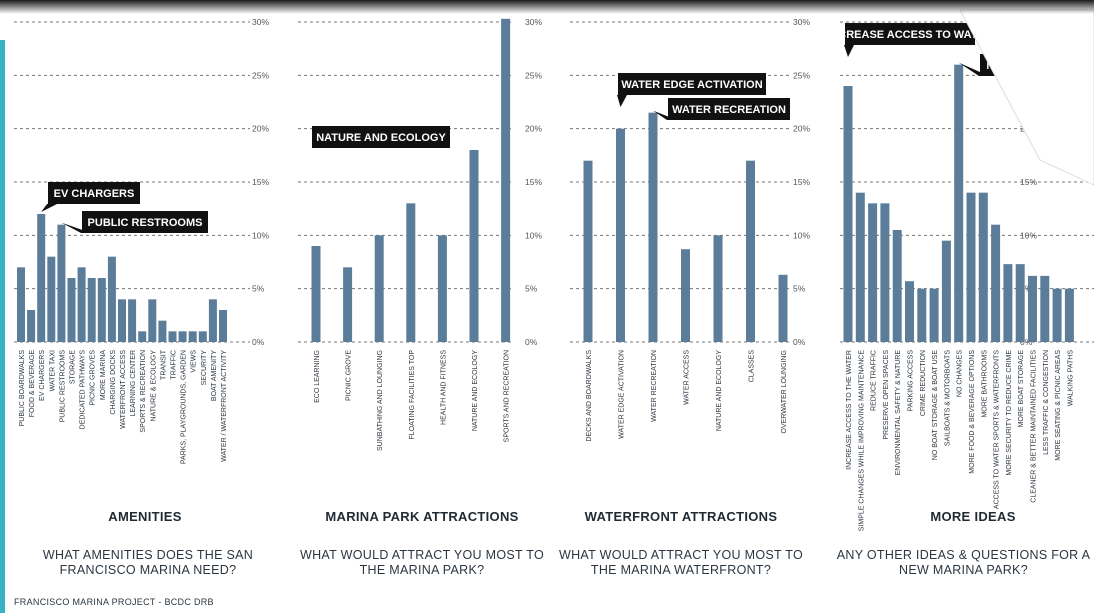 This screenshot has width=1094, height=613. I want to click on category-label: LESS TRAFFIC & CONGESTION, so click(1046, 402).